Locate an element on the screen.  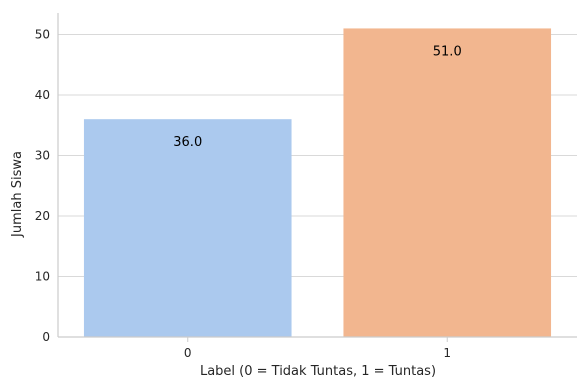
x-tick-label: 1 is located at coordinates (447, 353).